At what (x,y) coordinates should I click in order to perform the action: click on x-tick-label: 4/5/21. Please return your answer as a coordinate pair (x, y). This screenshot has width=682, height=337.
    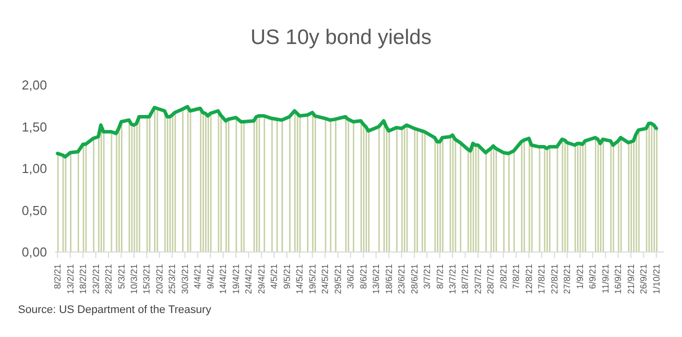
    Looking at the image, I should click on (274, 277).